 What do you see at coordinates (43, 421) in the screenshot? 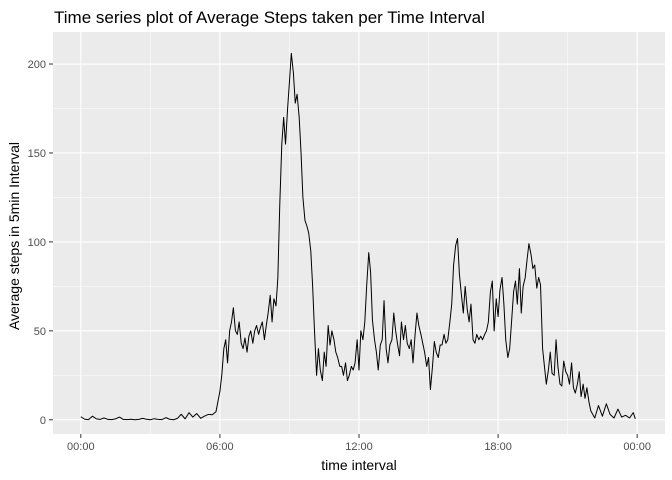
I see `y-tick-label: 0` at bounding box center [43, 421].